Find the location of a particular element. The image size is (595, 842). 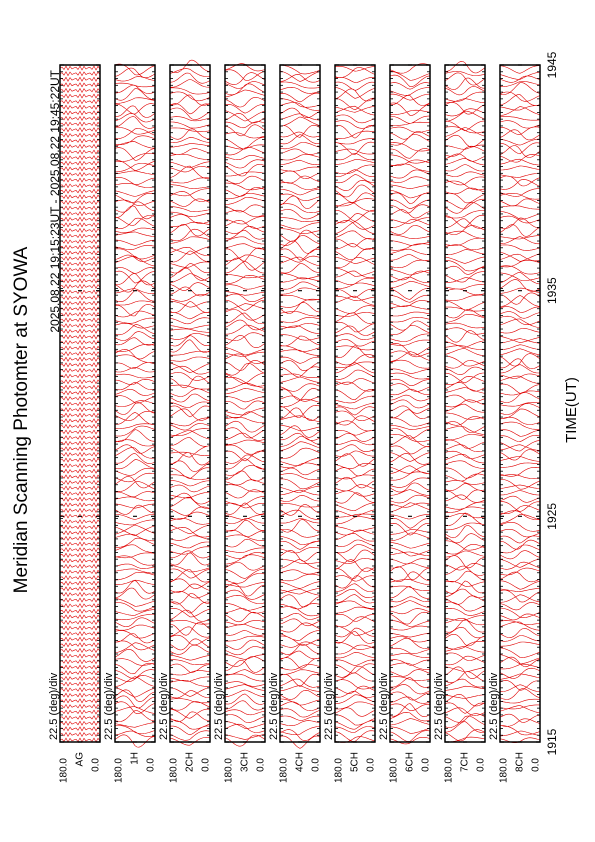

channel-label: AG is located at coordinates (80, 759).